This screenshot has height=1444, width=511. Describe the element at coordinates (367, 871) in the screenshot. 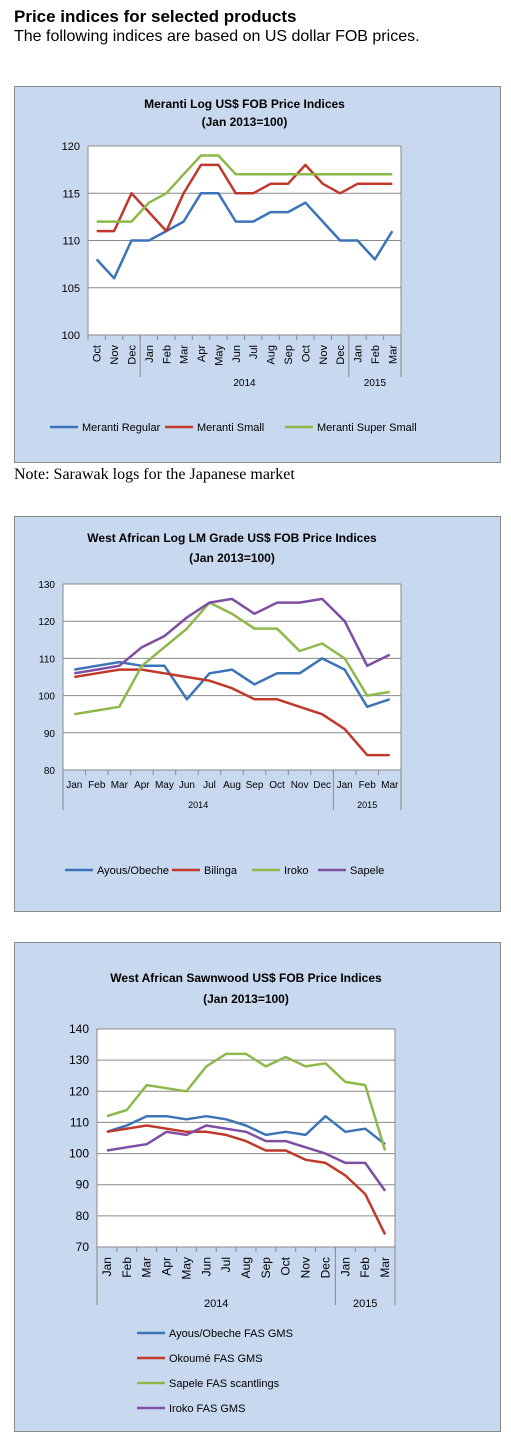

I see `legend-label: Sapele` at that location.